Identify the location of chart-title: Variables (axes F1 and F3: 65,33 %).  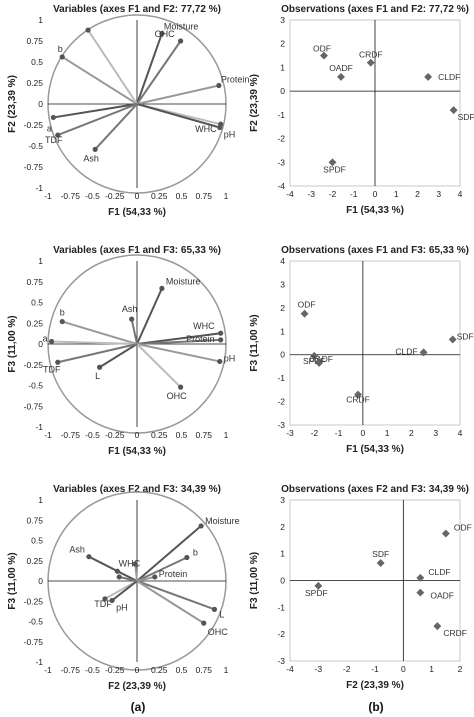
(137, 250).